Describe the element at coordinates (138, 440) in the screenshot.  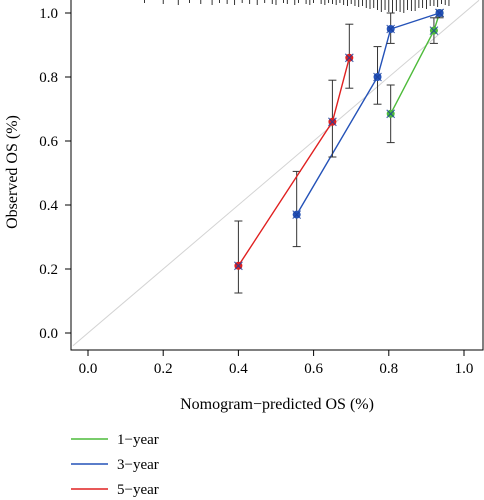
I see `legend-label: 1−year` at that location.